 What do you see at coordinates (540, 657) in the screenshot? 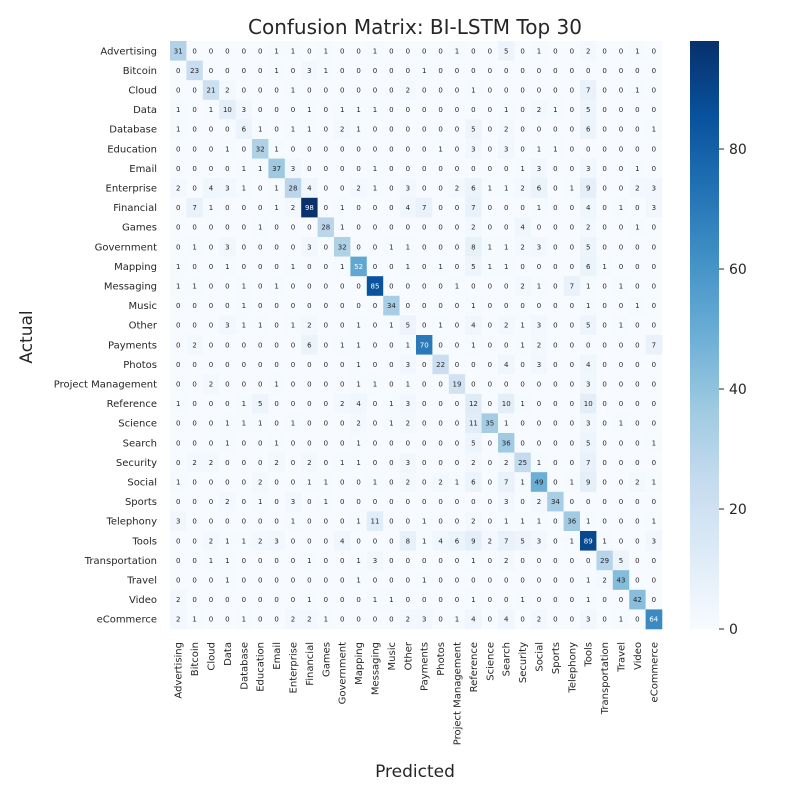
I see `x-tick-label: Social` at bounding box center [540, 657].